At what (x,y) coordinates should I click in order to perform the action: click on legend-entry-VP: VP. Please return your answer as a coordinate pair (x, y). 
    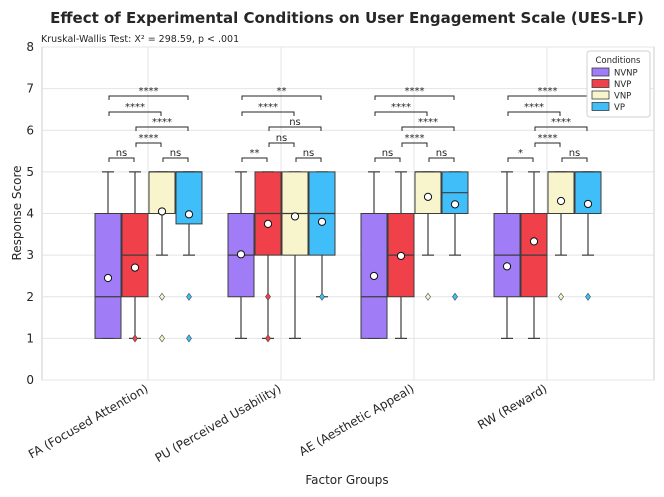
    Looking at the image, I should click on (608, 107).